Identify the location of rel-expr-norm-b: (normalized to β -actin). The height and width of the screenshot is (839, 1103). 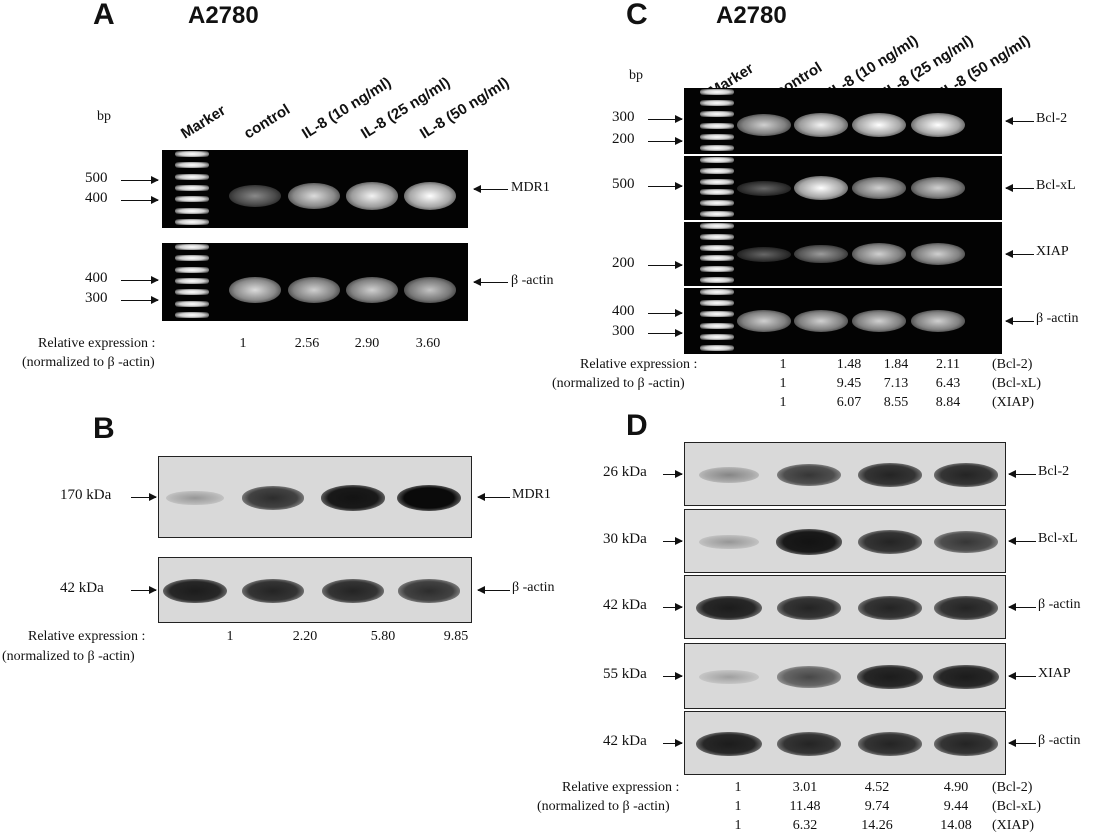
(68, 656).